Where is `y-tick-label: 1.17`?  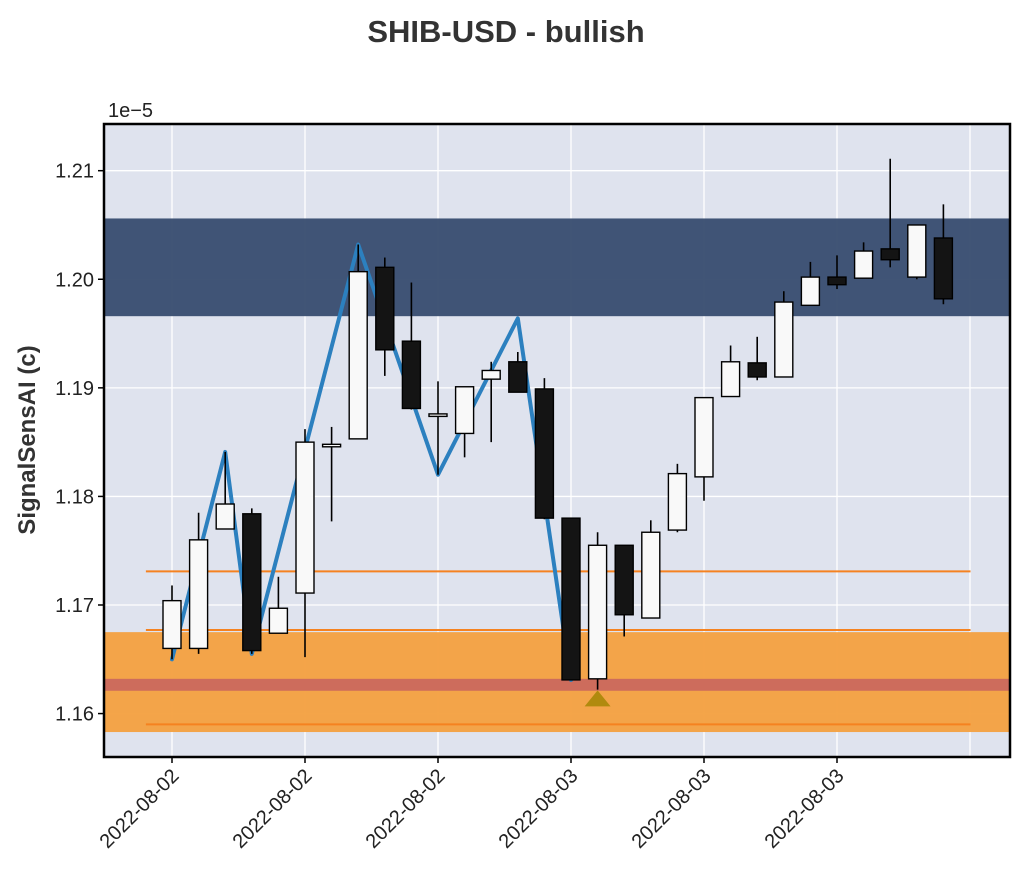 y-tick-label: 1.17 is located at coordinates (74, 606).